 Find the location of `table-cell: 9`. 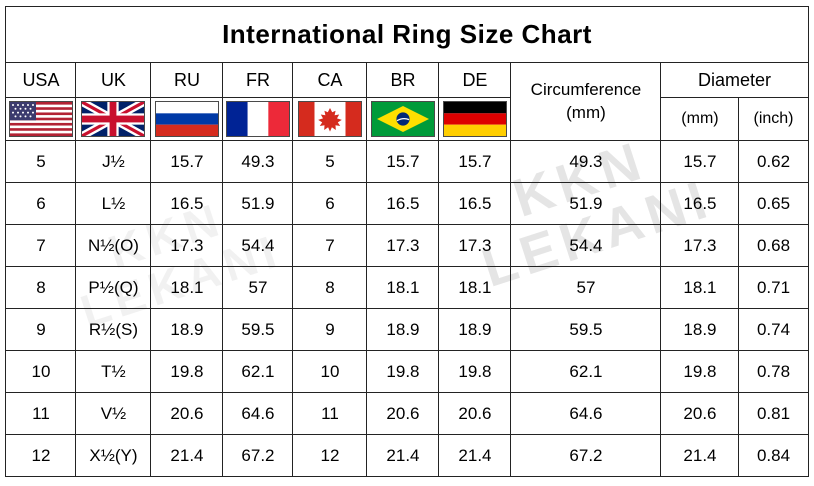

table-cell: 9 is located at coordinates (41, 329).